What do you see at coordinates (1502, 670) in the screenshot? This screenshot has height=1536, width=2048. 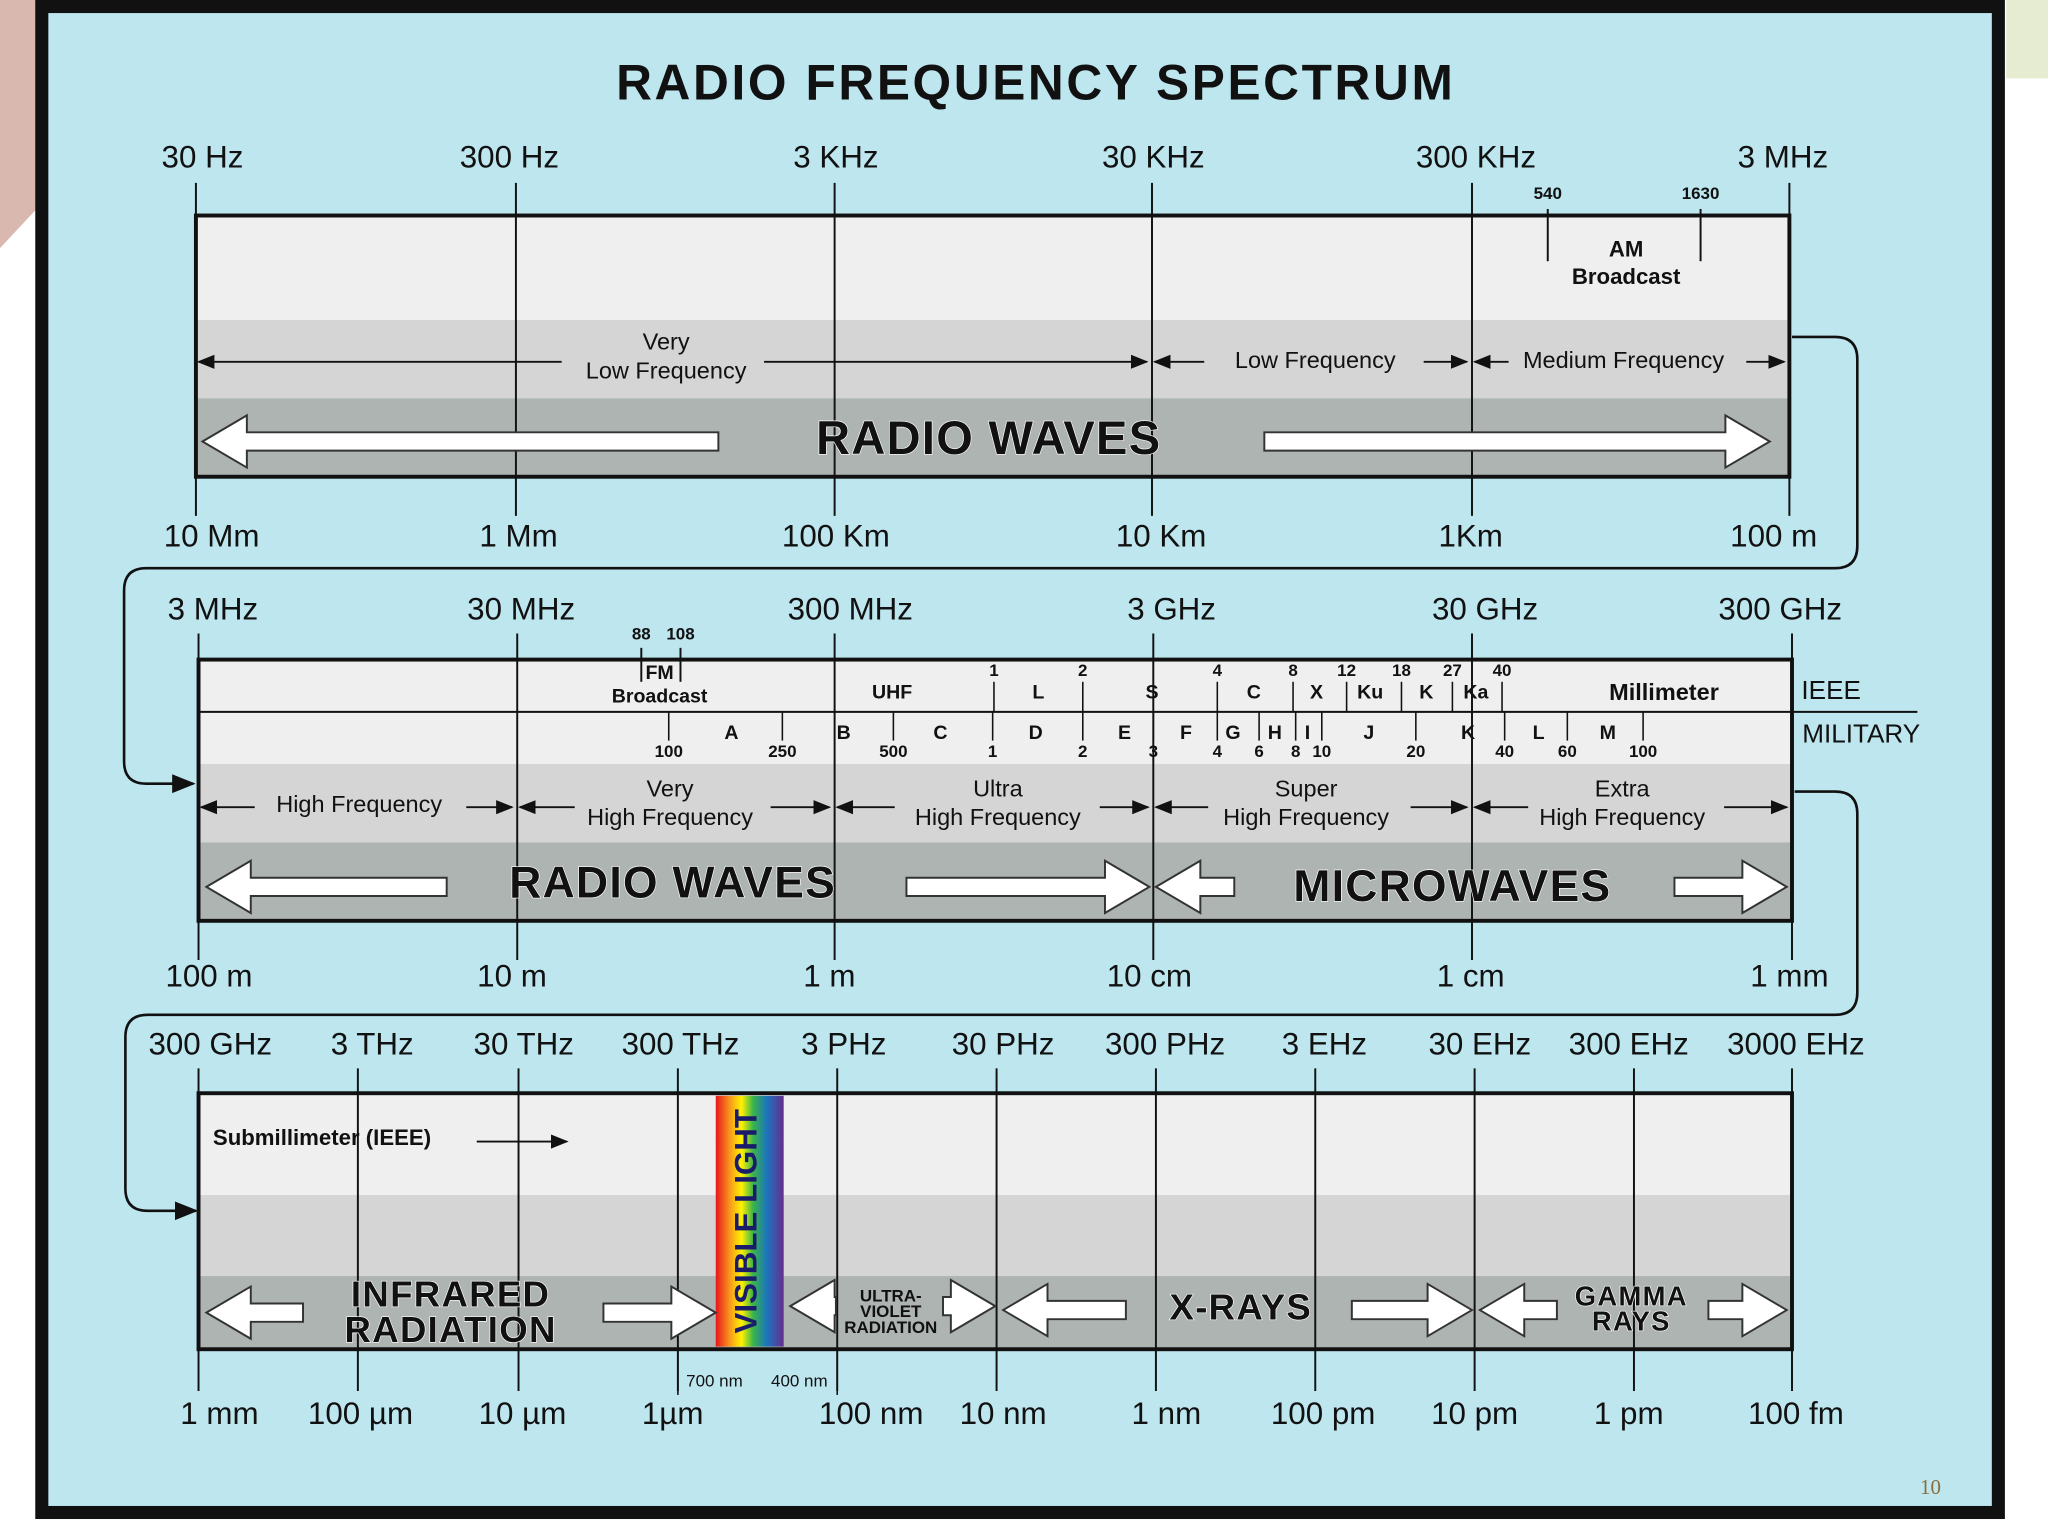 I see `ieee-limit: 40` at bounding box center [1502, 670].